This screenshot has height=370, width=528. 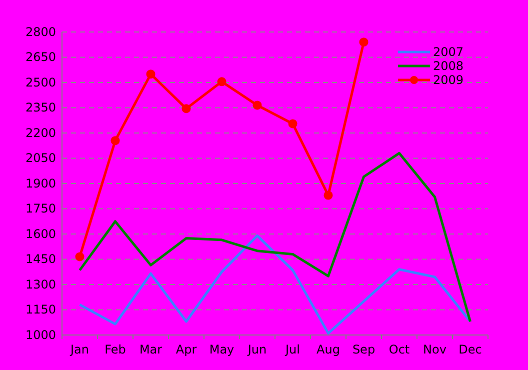 What do you see at coordinates (40, 31) in the screenshot?
I see `y-tick-label: 2800` at bounding box center [40, 31].